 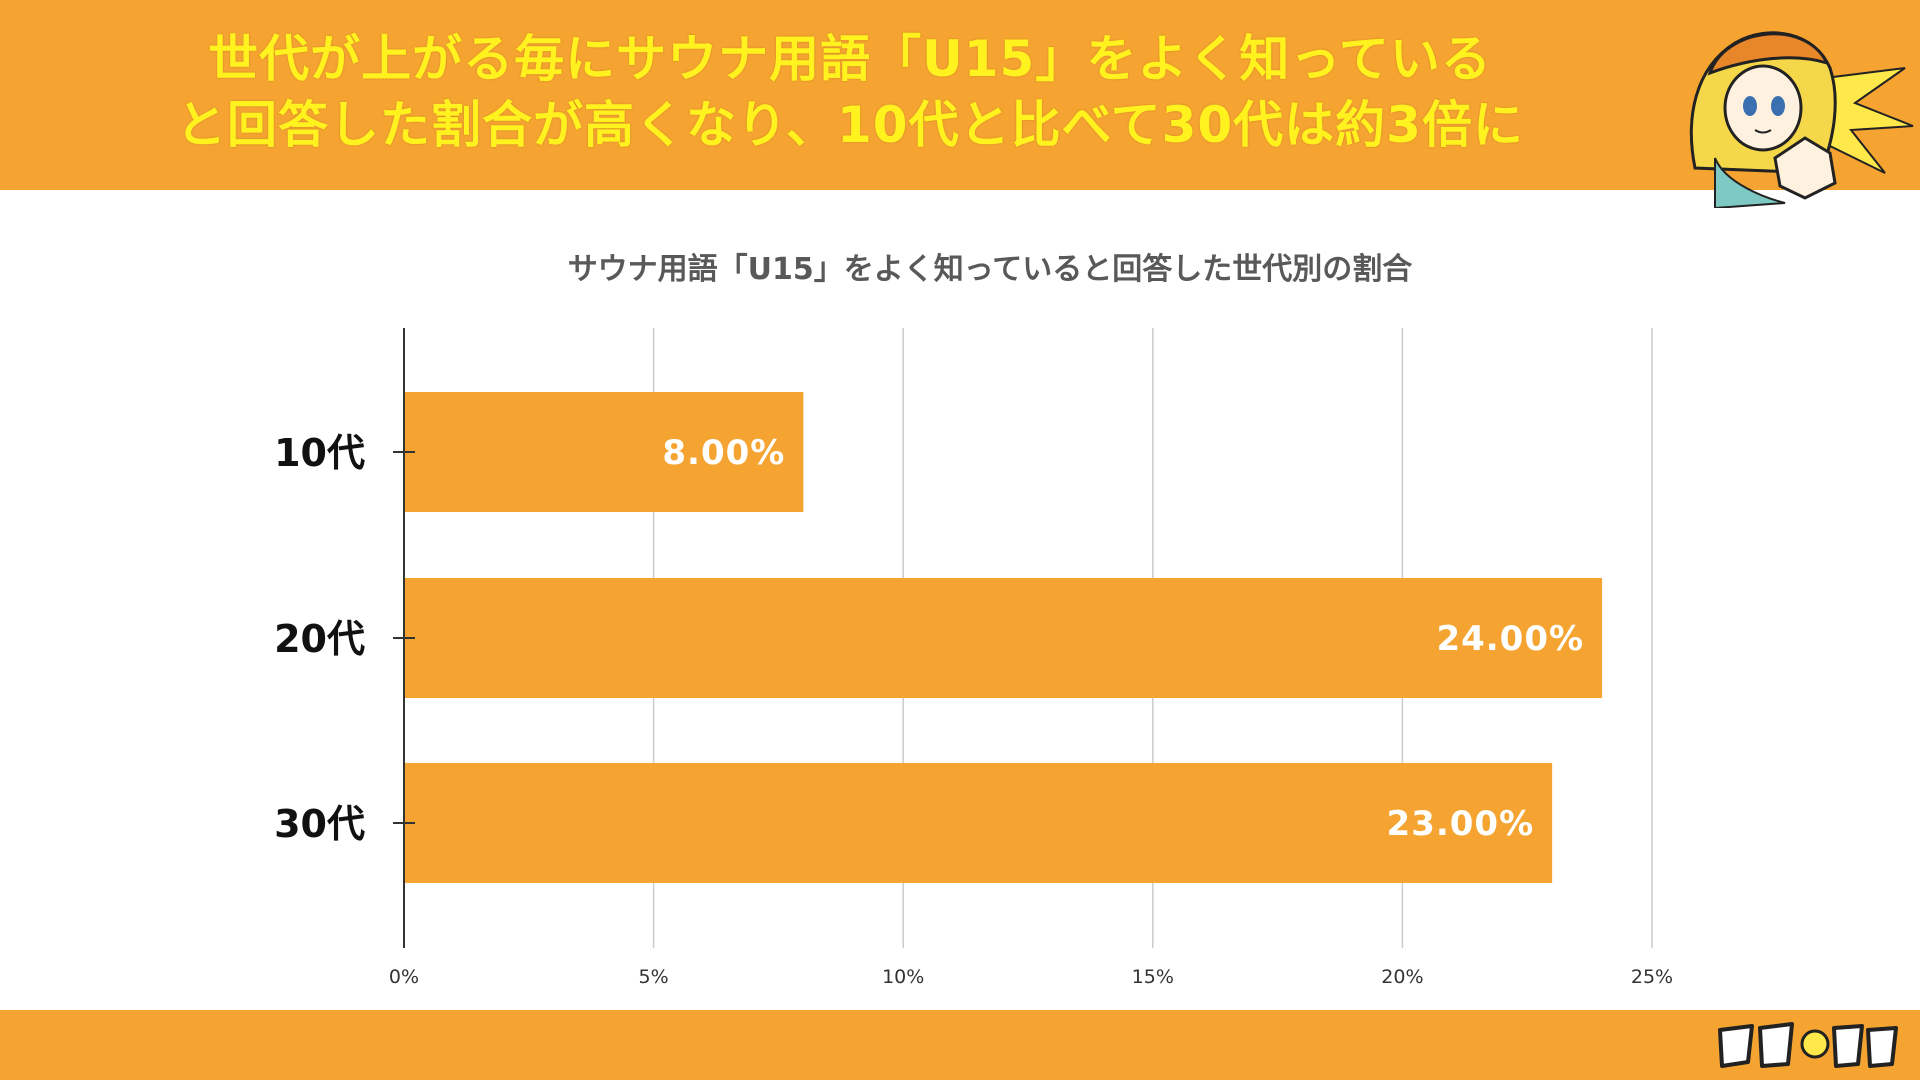 I want to click on headline-line-1: 世代が上がる毎にサウナ用語「U15」をよく知っている, so click(x=850, y=59).